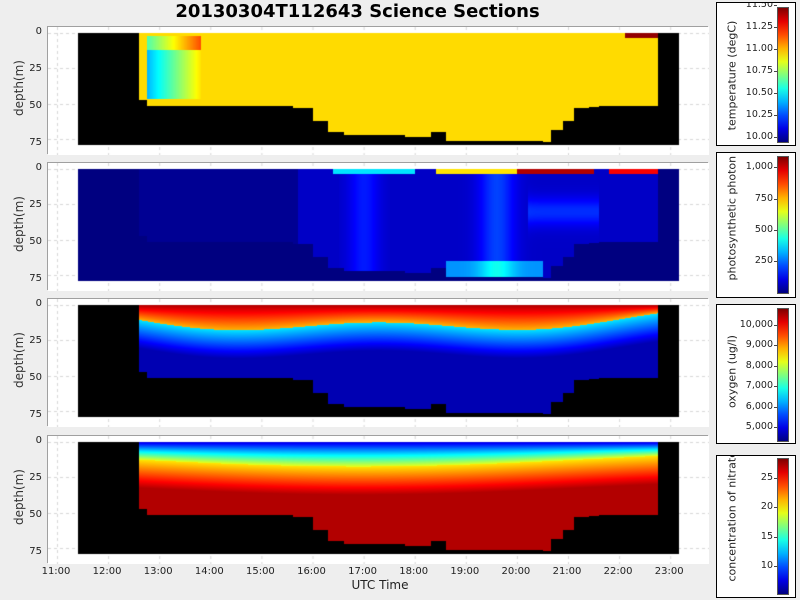 The width and height of the screenshot is (800, 600). I want to click on colorbar-tick-label: 10.50, so click(754, 92).